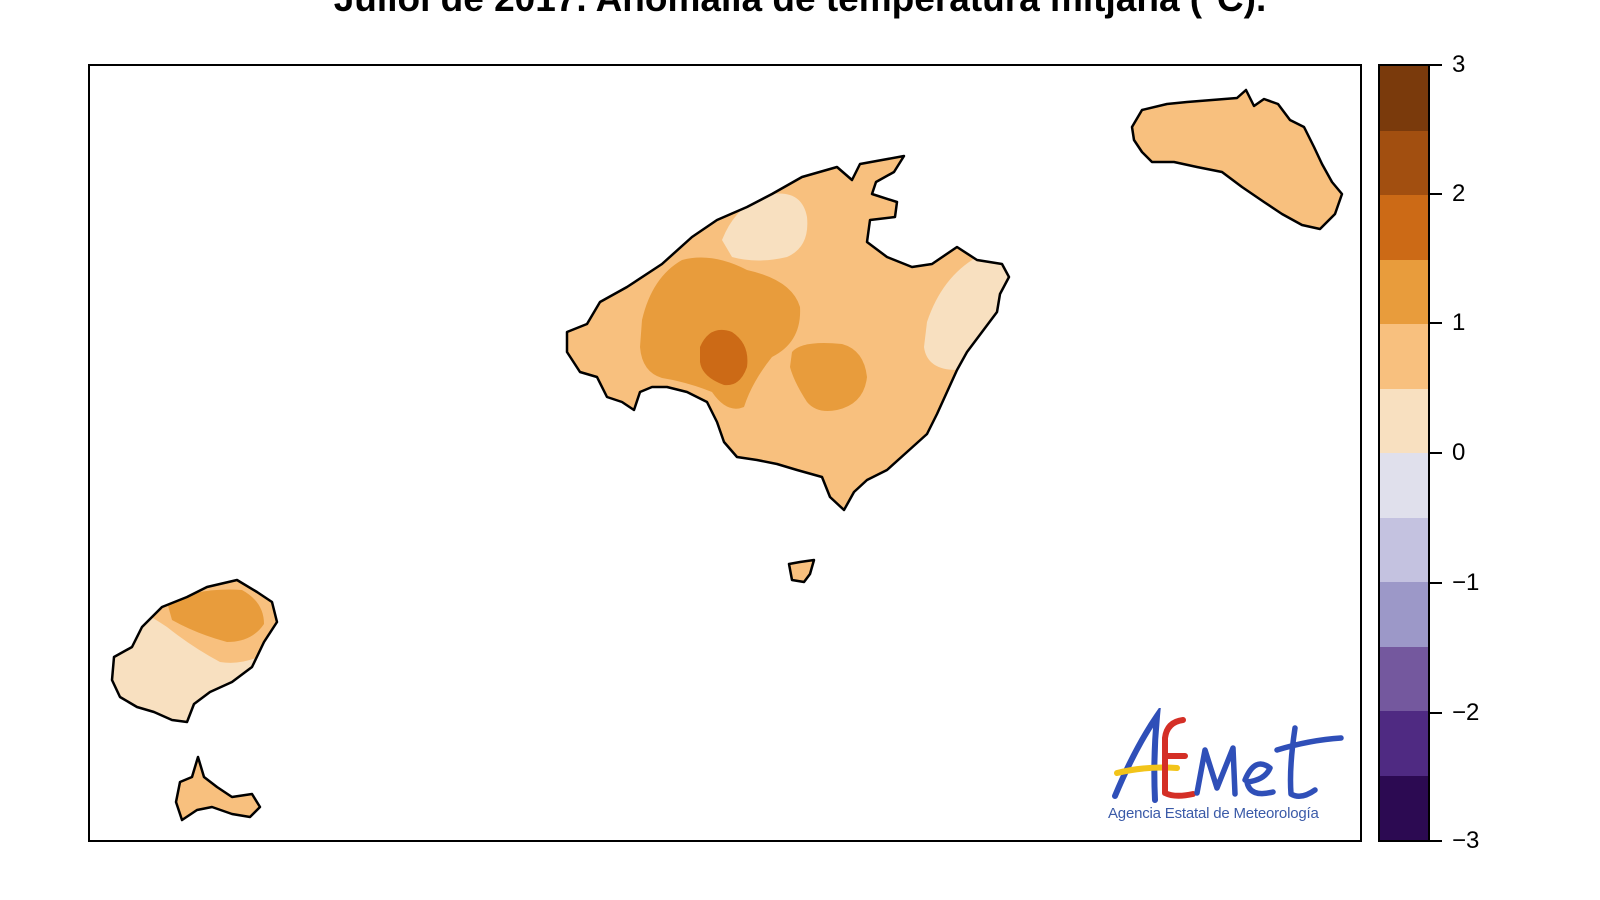  I want to click on formentera-land, so click(218, 788).